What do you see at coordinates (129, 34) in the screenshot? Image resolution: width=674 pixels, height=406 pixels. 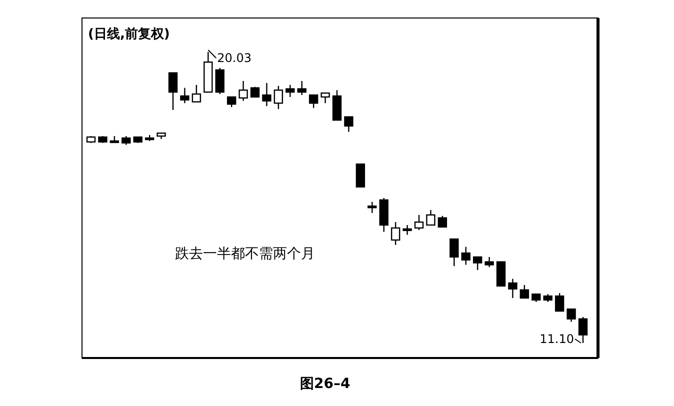 I see `chart-title: (日线,前复权)` at bounding box center [129, 34].